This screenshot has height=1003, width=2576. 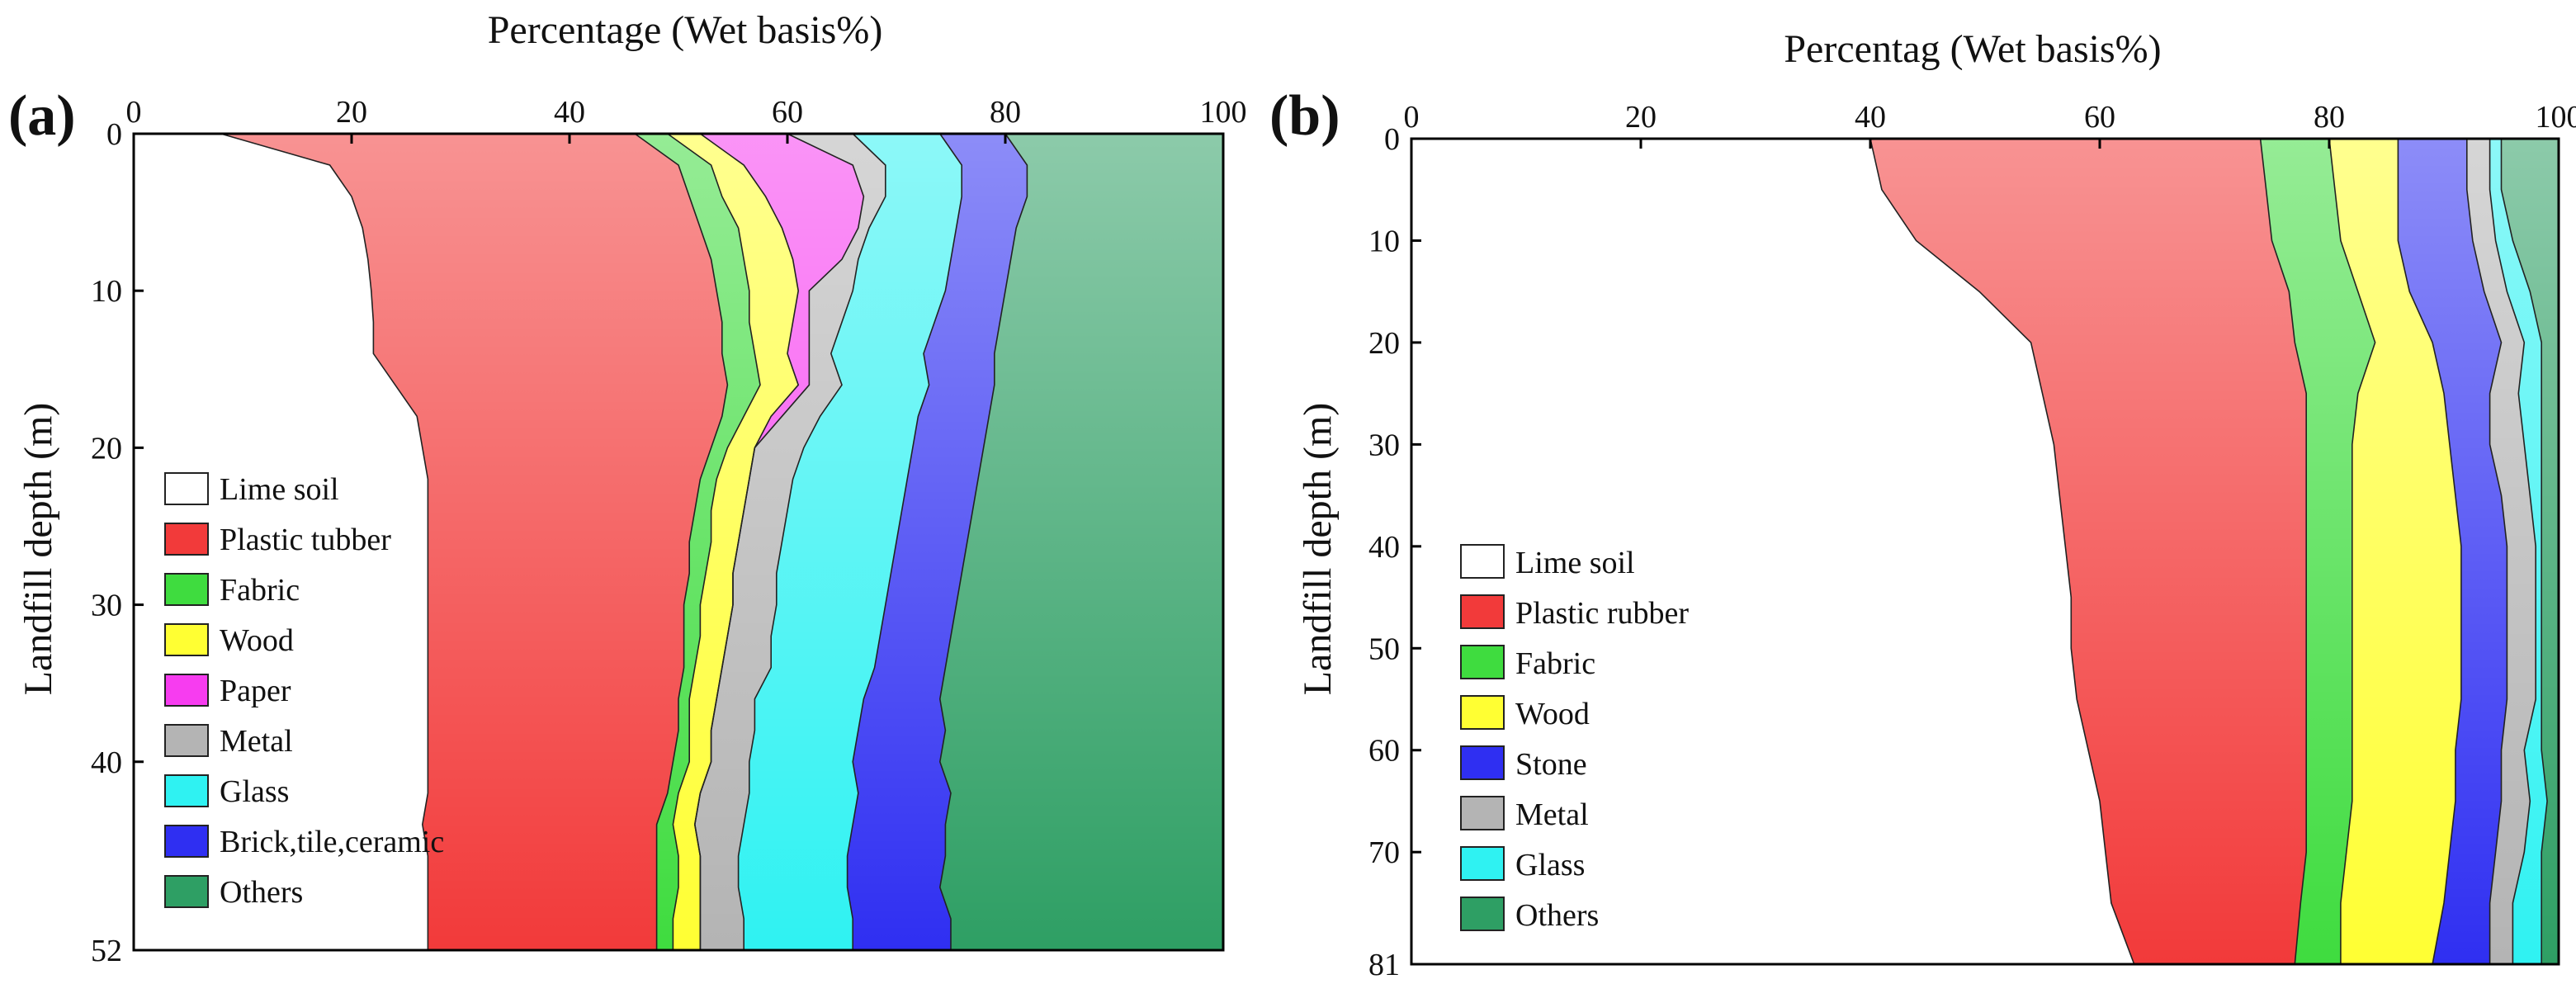 I want to click on panel-a-label: (a), so click(x=42, y=116).